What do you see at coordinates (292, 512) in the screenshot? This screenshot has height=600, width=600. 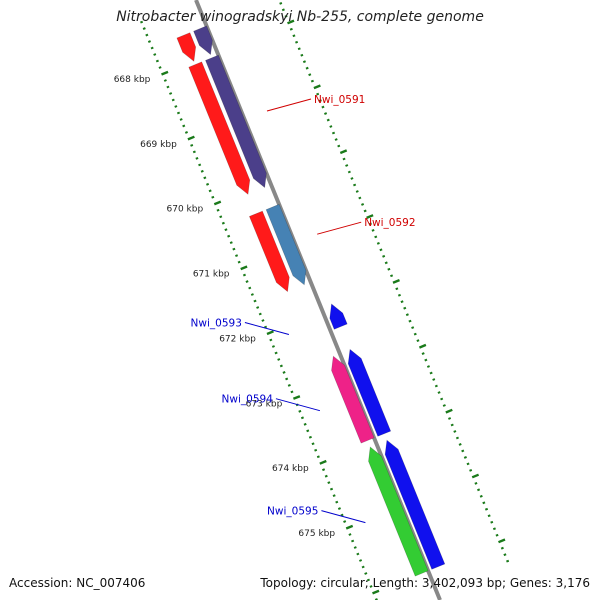 I see `gene-label-nwi-0595: Nwi_0595` at bounding box center [292, 512].